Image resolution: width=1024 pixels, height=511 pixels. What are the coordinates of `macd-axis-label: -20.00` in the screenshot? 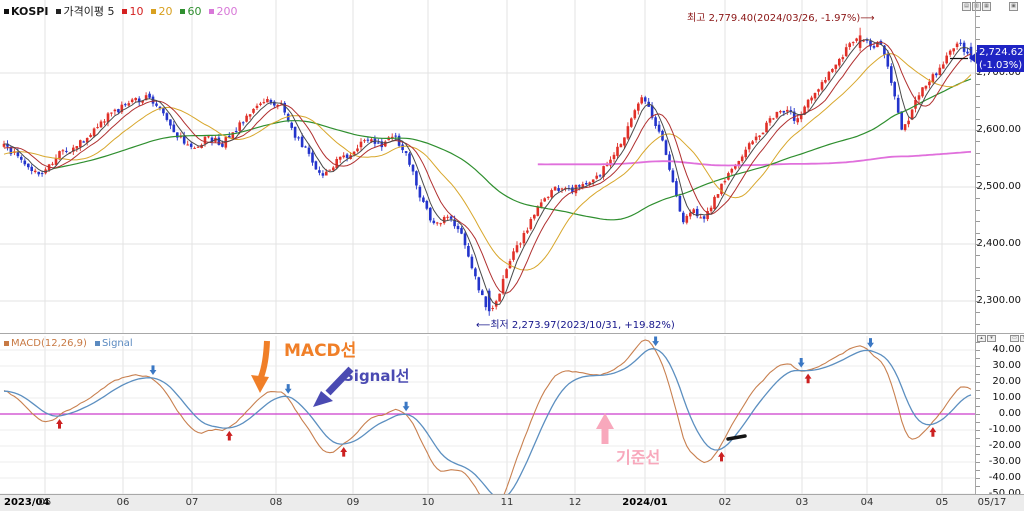 It's located at (1004, 445).